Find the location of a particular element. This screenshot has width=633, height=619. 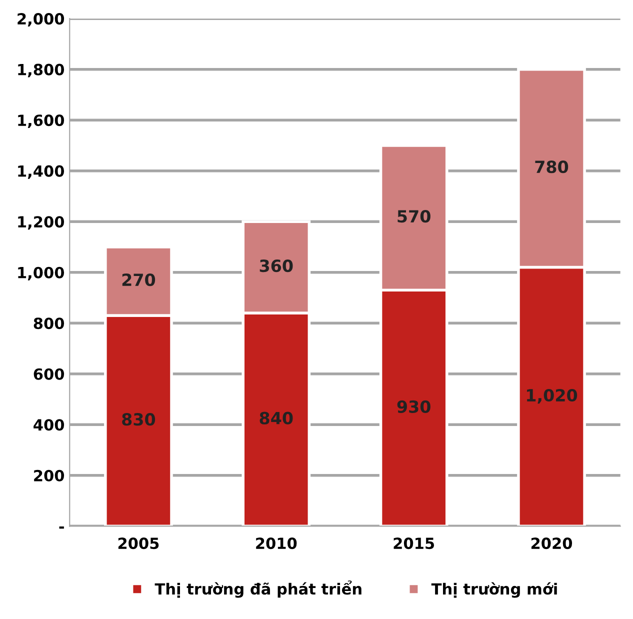

y-tick-label: 1,000 is located at coordinates (41, 273).